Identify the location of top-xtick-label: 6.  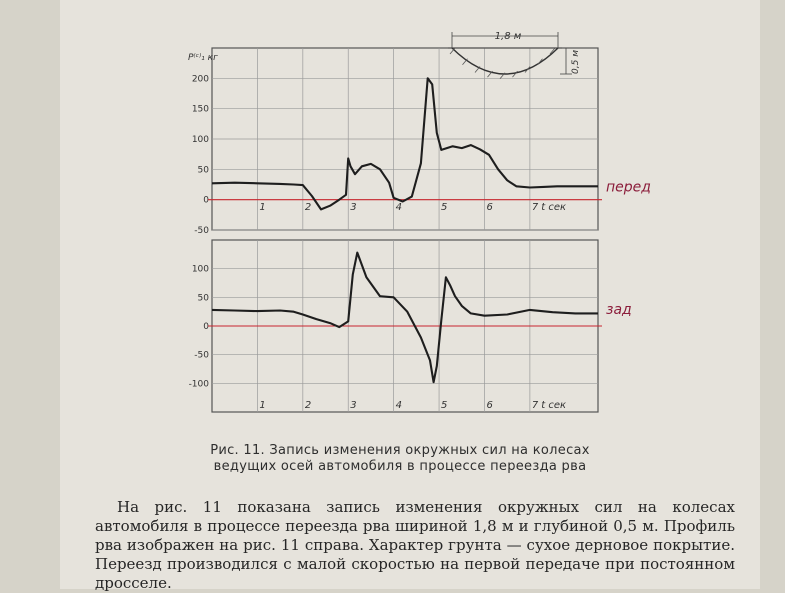
(489, 207).